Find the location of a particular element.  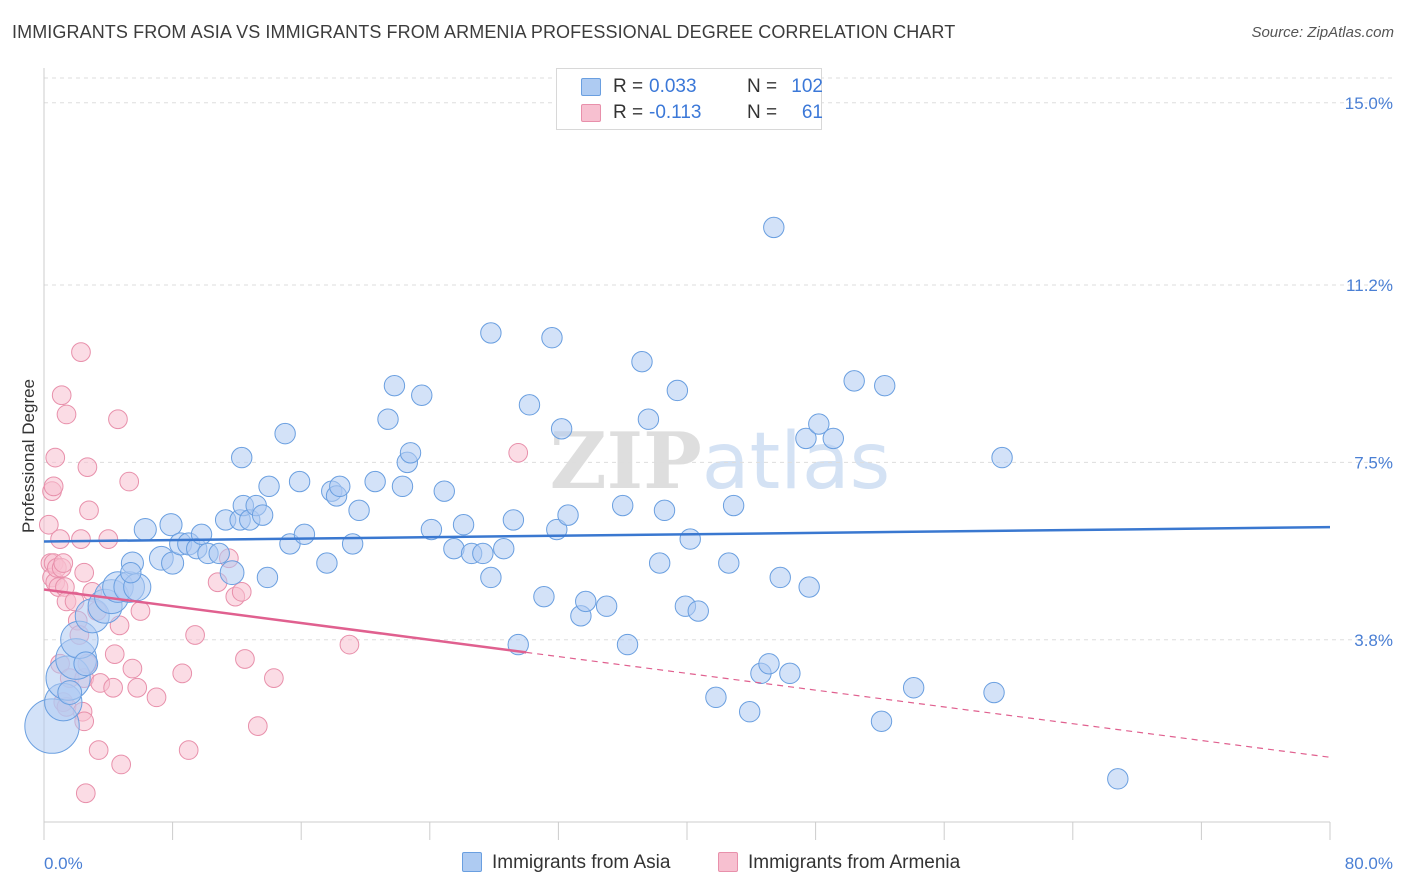

armenia-trend-line-solid is located at coordinates (285, 621).